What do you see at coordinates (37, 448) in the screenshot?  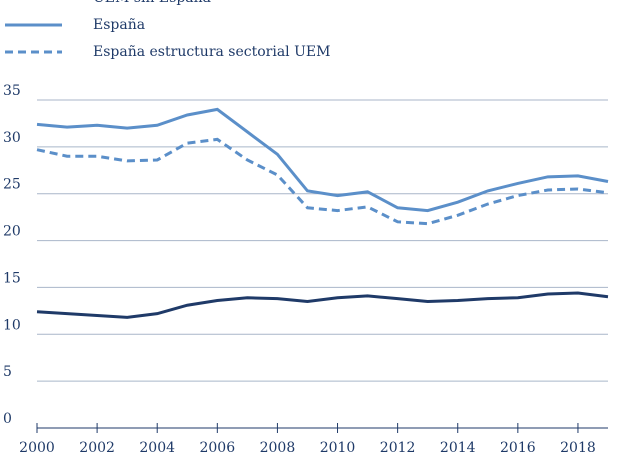 I see `x-tick-label: 2000` at bounding box center [37, 448].